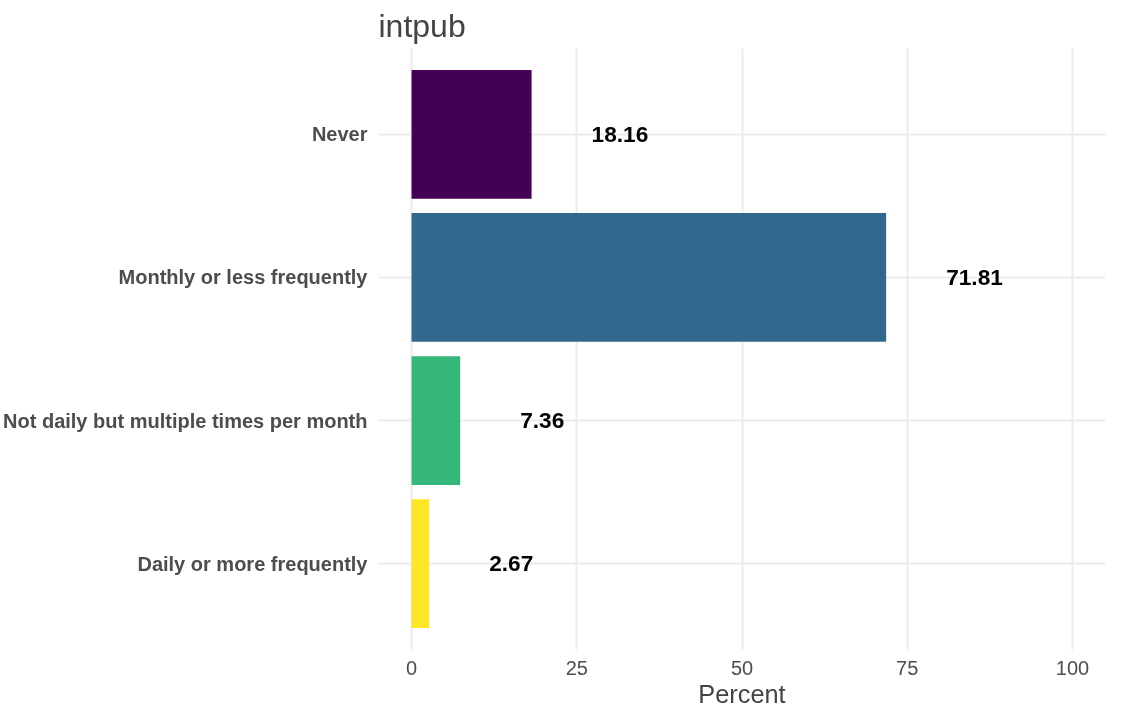  Describe the element at coordinates (1072, 667) in the screenshot. I see `x-tick-label: 100` at that location.